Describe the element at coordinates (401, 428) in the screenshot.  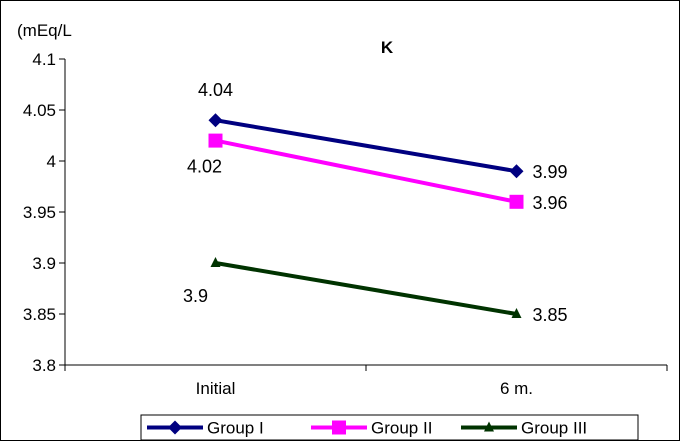
I see `legend-label: Group II` at that location.